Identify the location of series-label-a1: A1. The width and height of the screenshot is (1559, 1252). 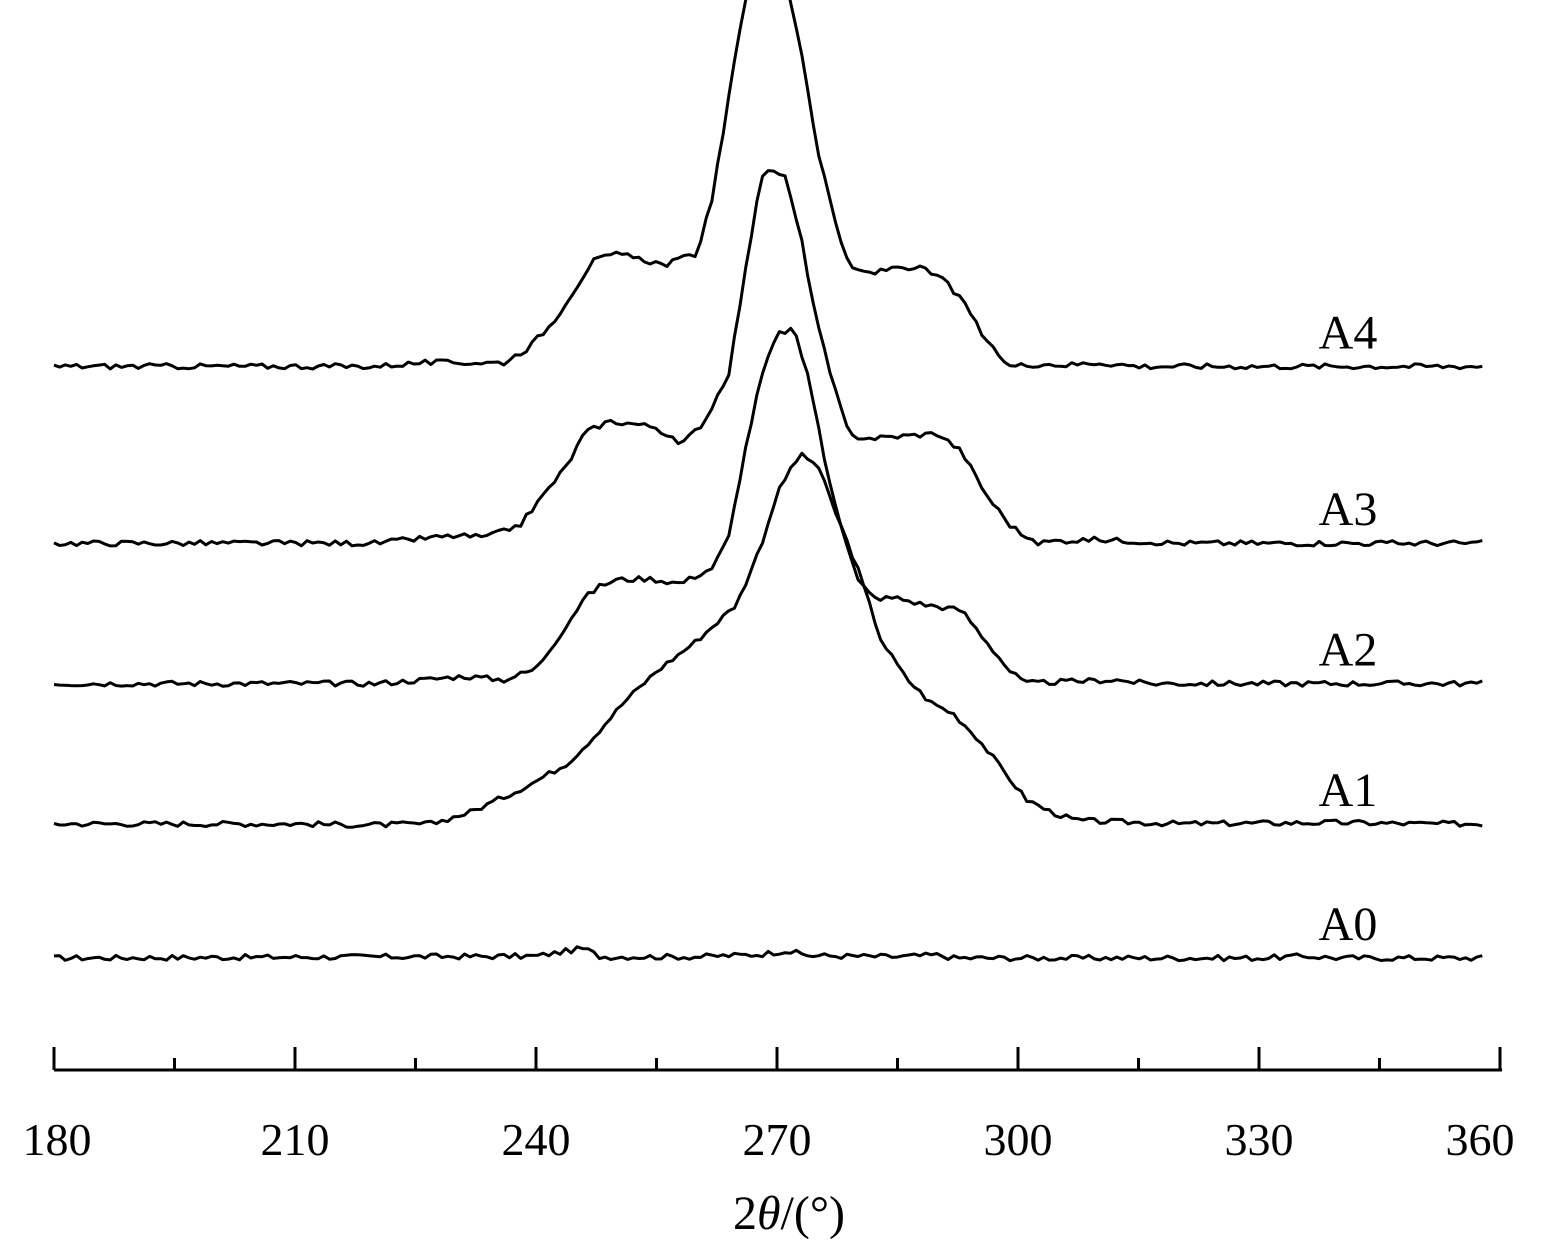
(1348, 790).